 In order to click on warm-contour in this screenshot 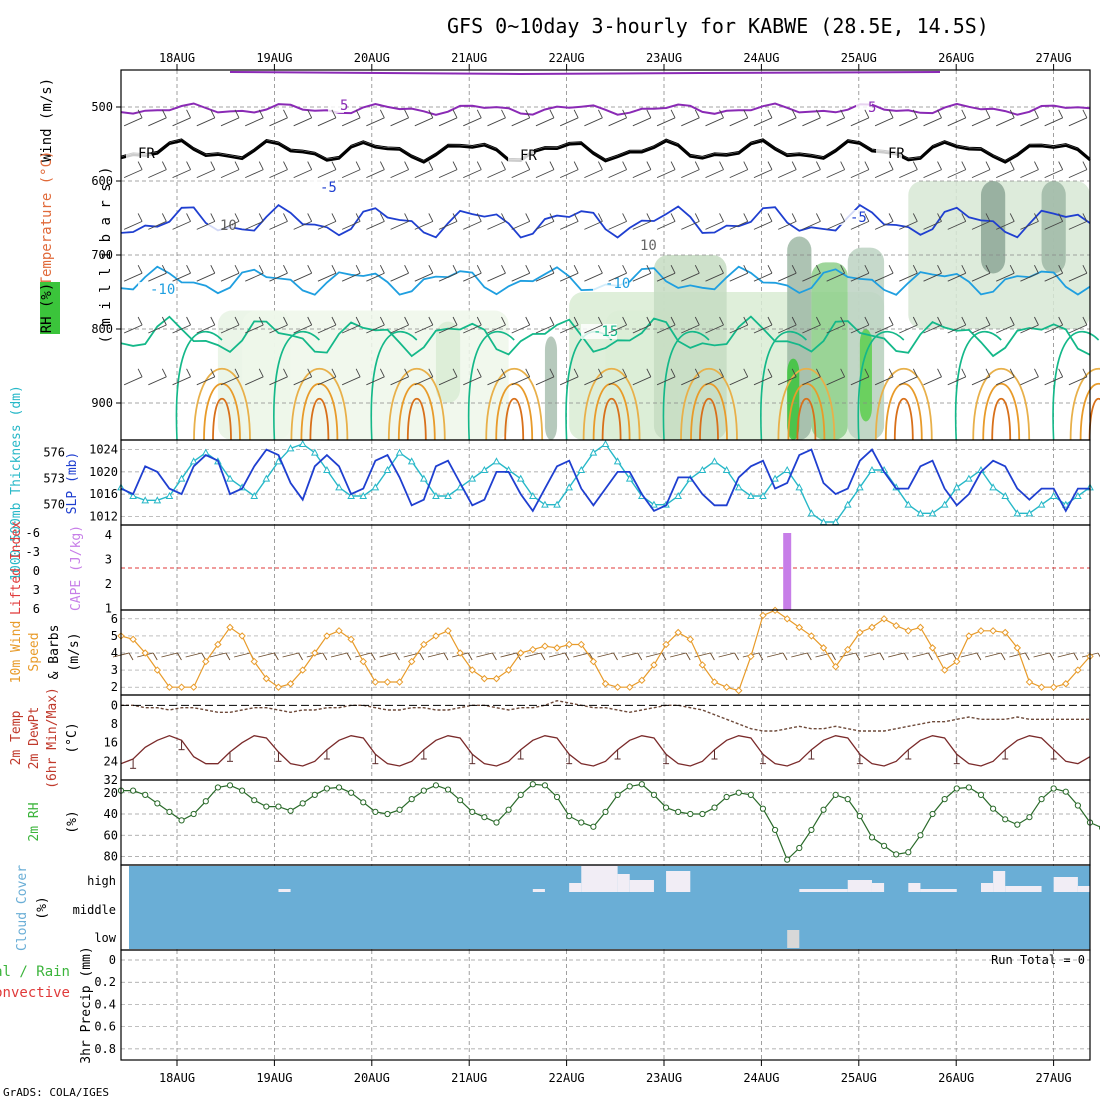, I will do `click(222, 411)`.